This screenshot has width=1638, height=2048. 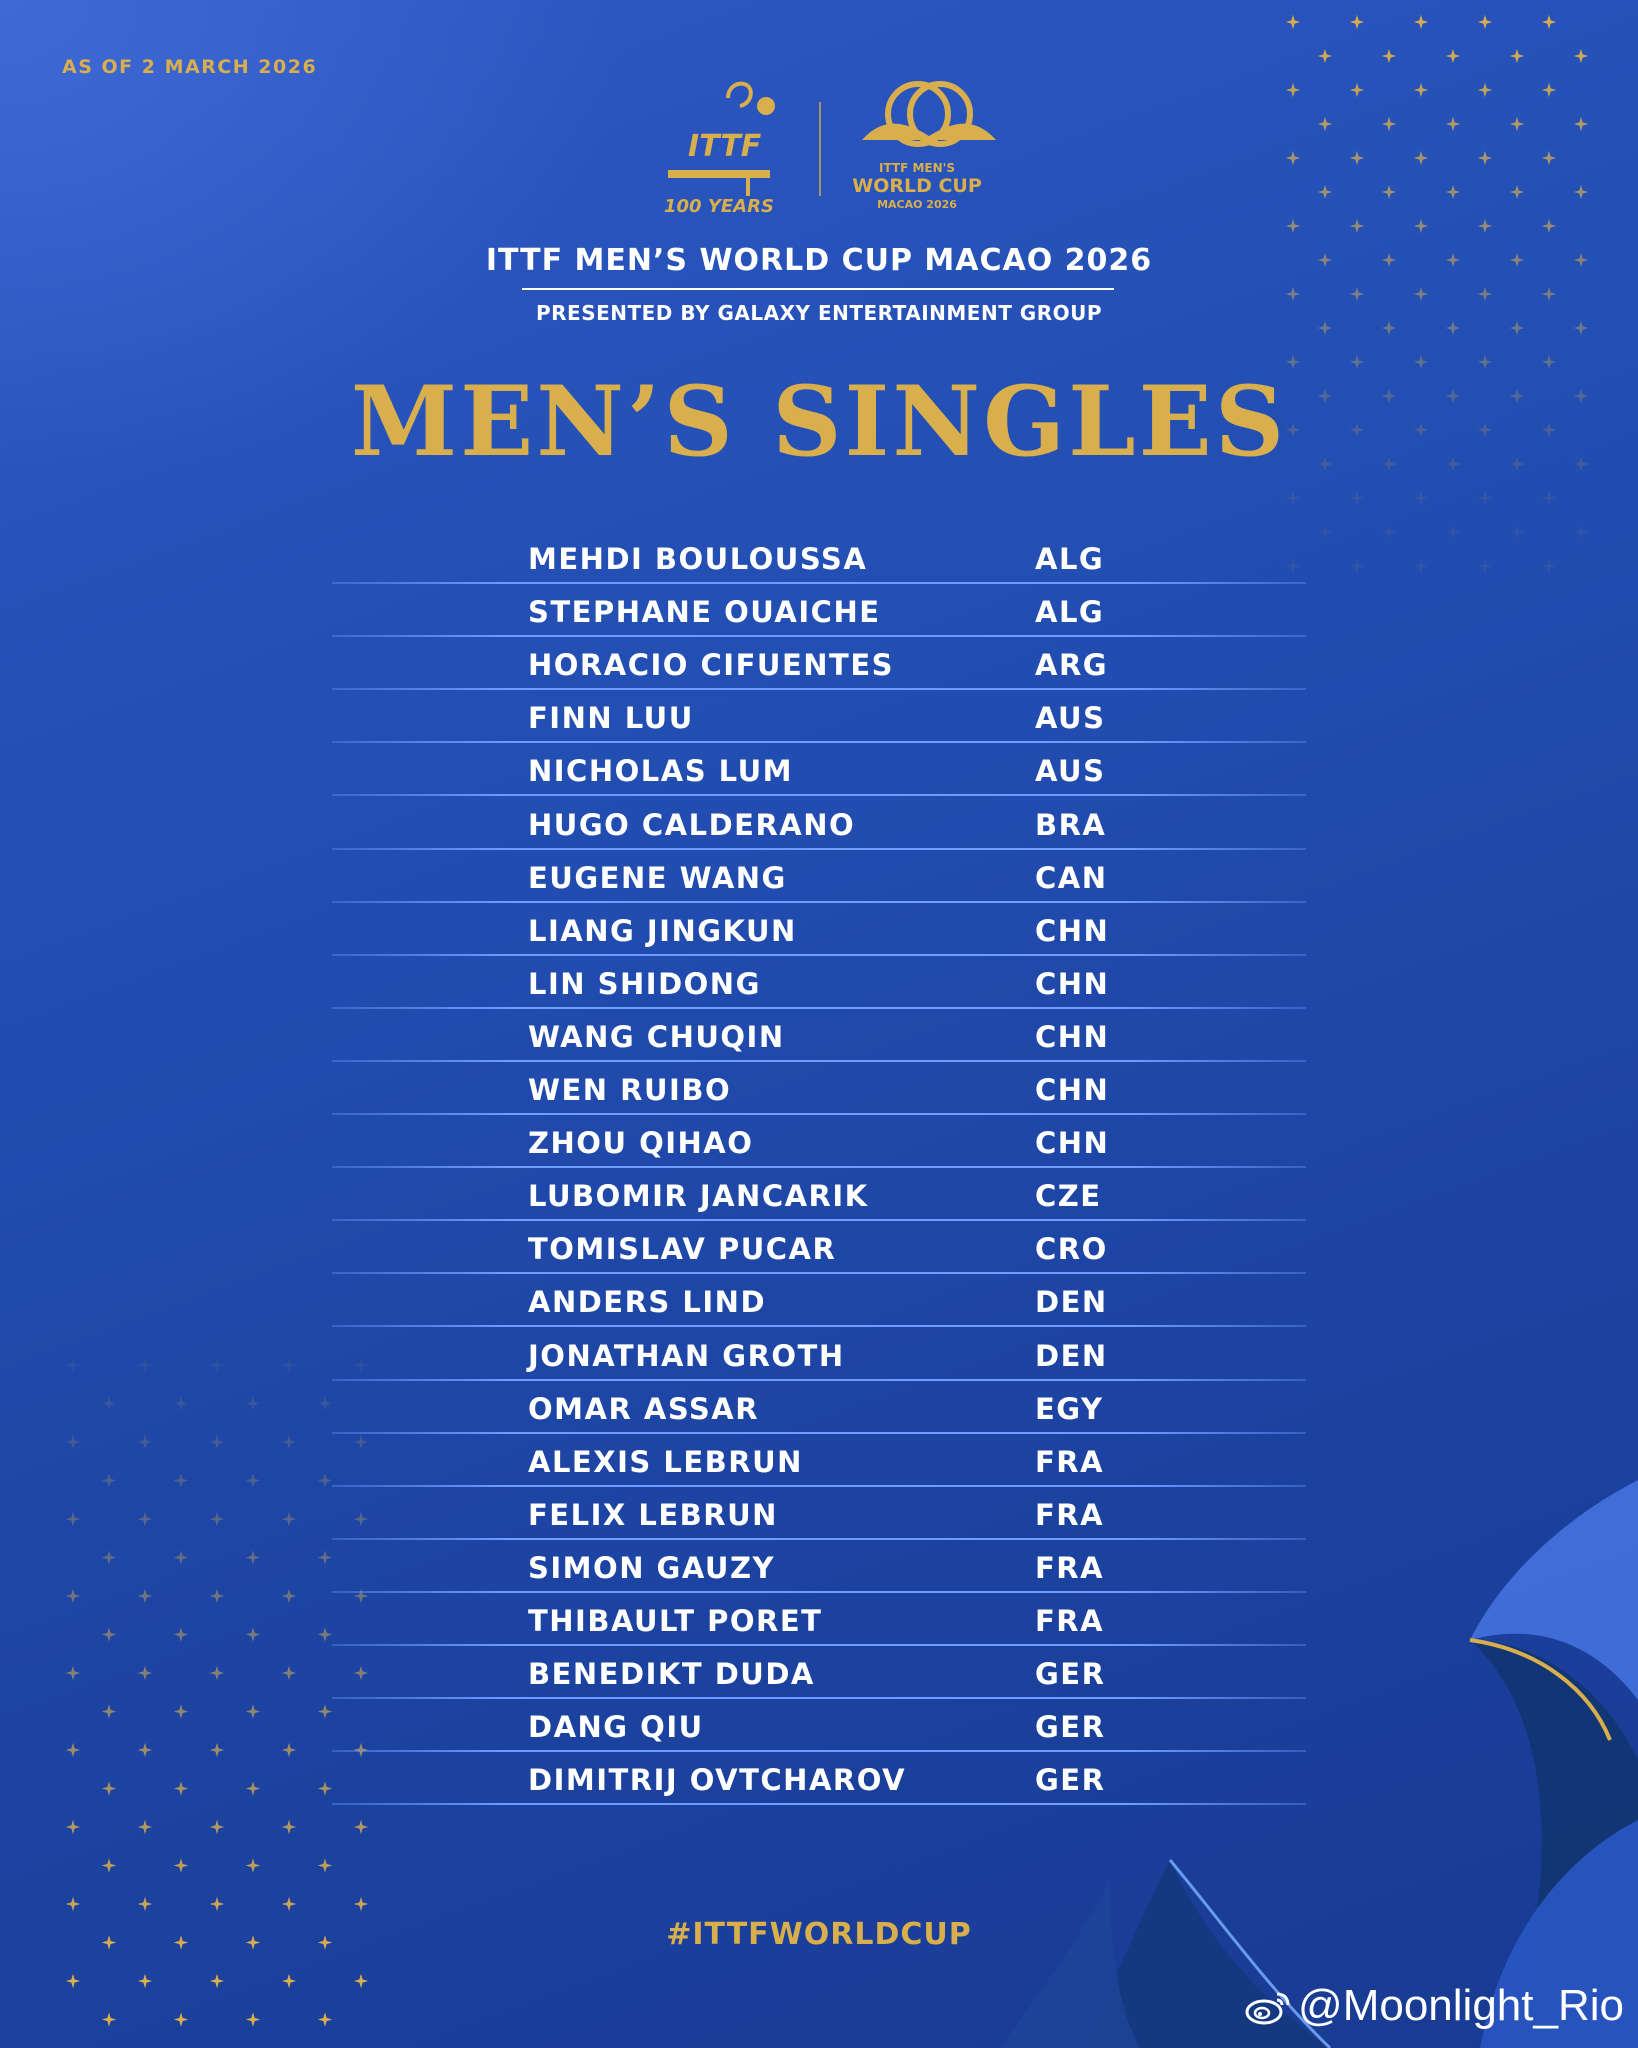 What do you see at coordinates (1071, 824) in the screenshot?
I see `player-country: BRA` at bounding box center [1071, 824].